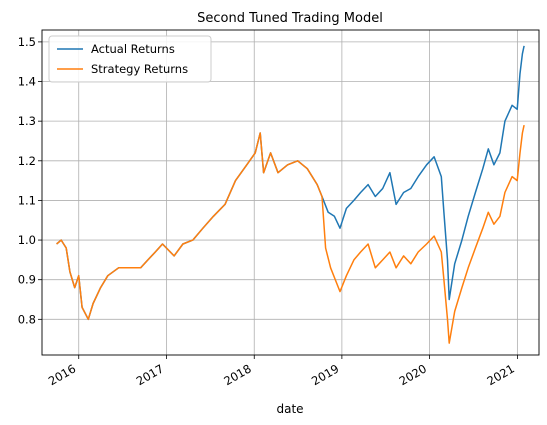  Describe the element at coordinates (30, 180) in the screenshot. I see `y-axis: 0.8 0.9 1.0 1.1 1.2 1.3 1.4 1.5` at that location.